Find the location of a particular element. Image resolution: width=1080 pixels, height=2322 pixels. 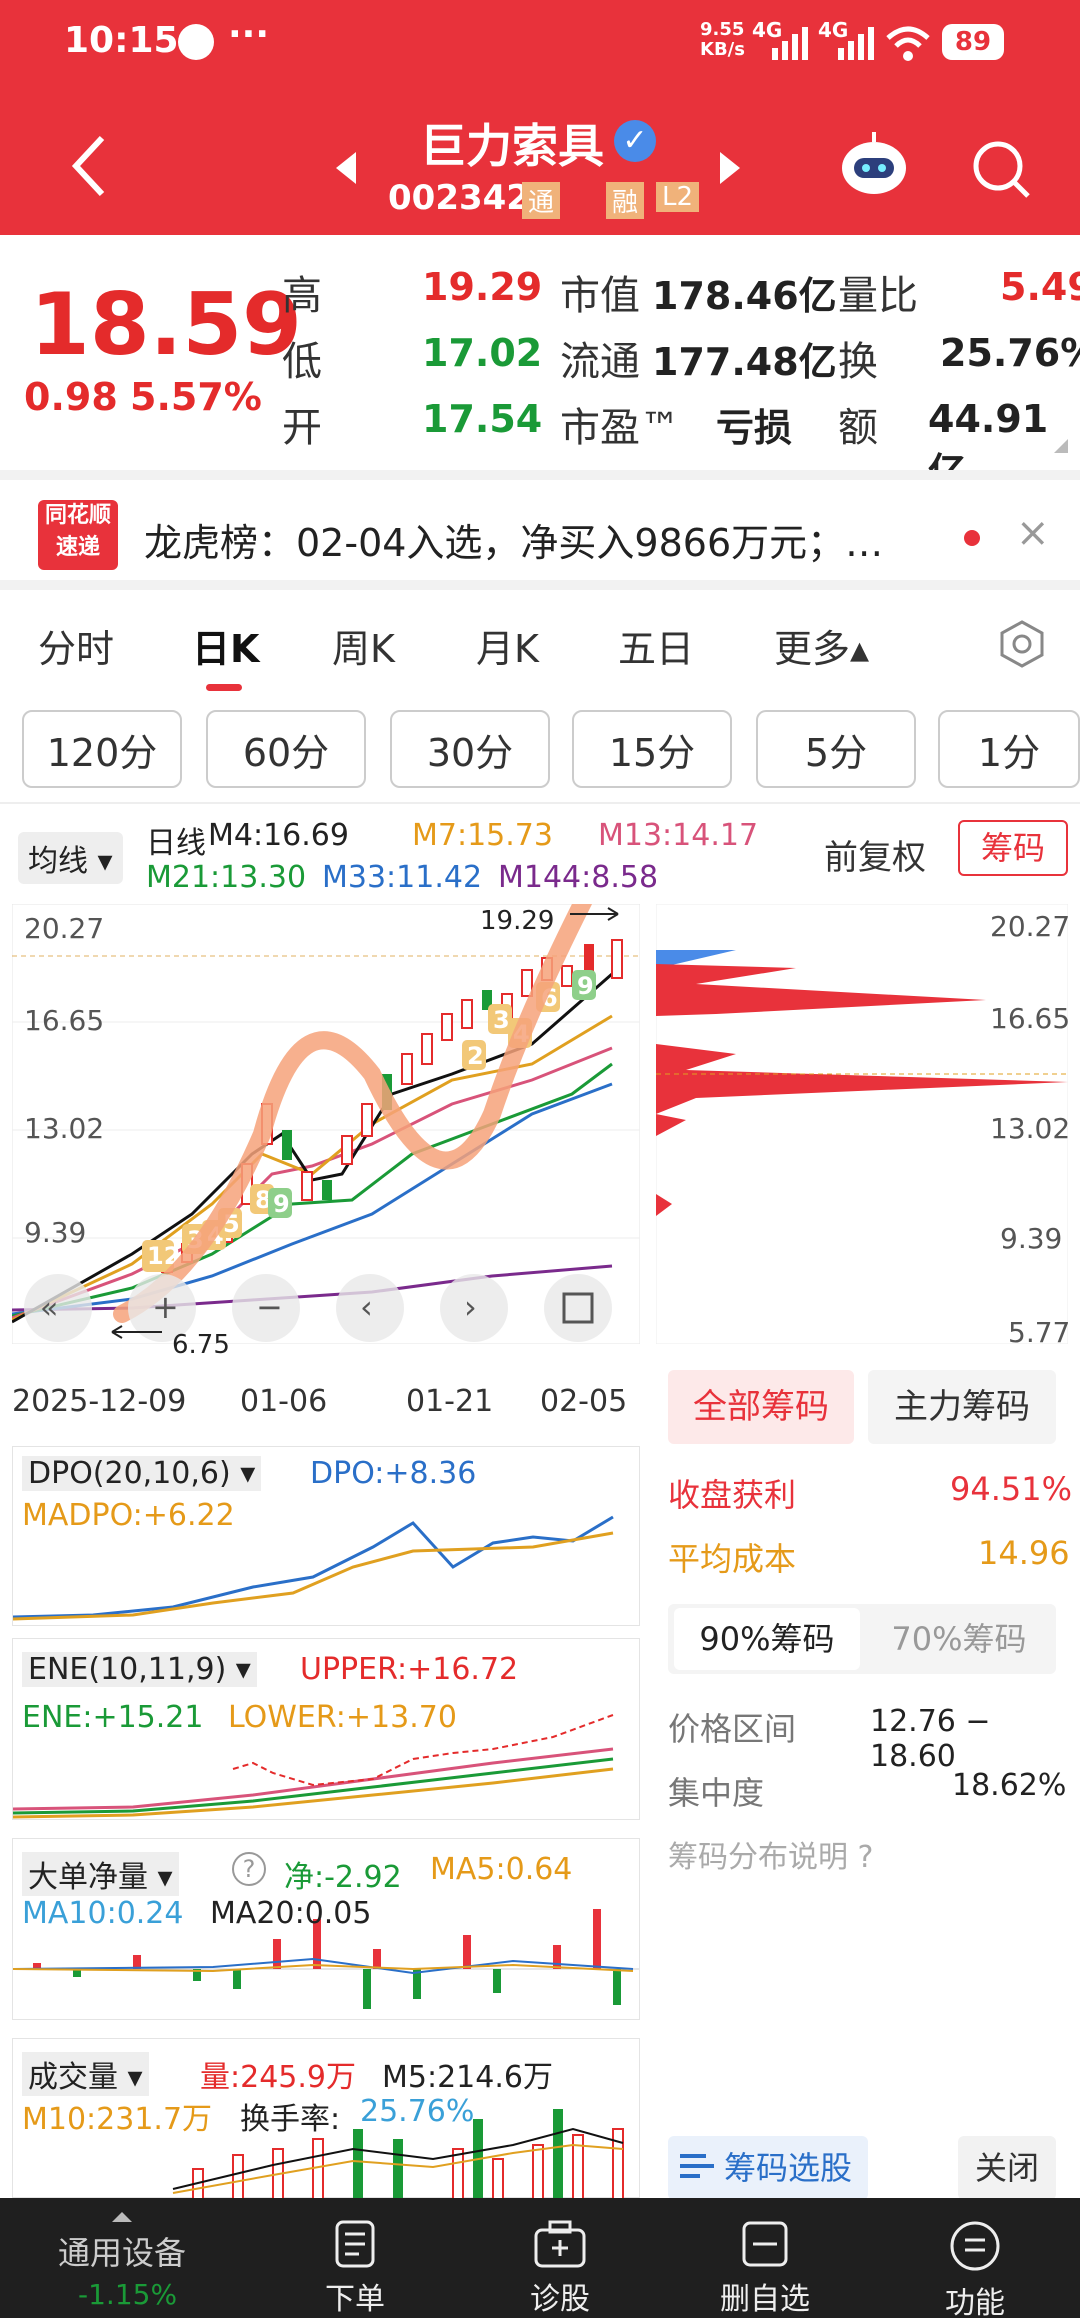

y-label-3: 13.02 is located at coordinates (64, 1128).